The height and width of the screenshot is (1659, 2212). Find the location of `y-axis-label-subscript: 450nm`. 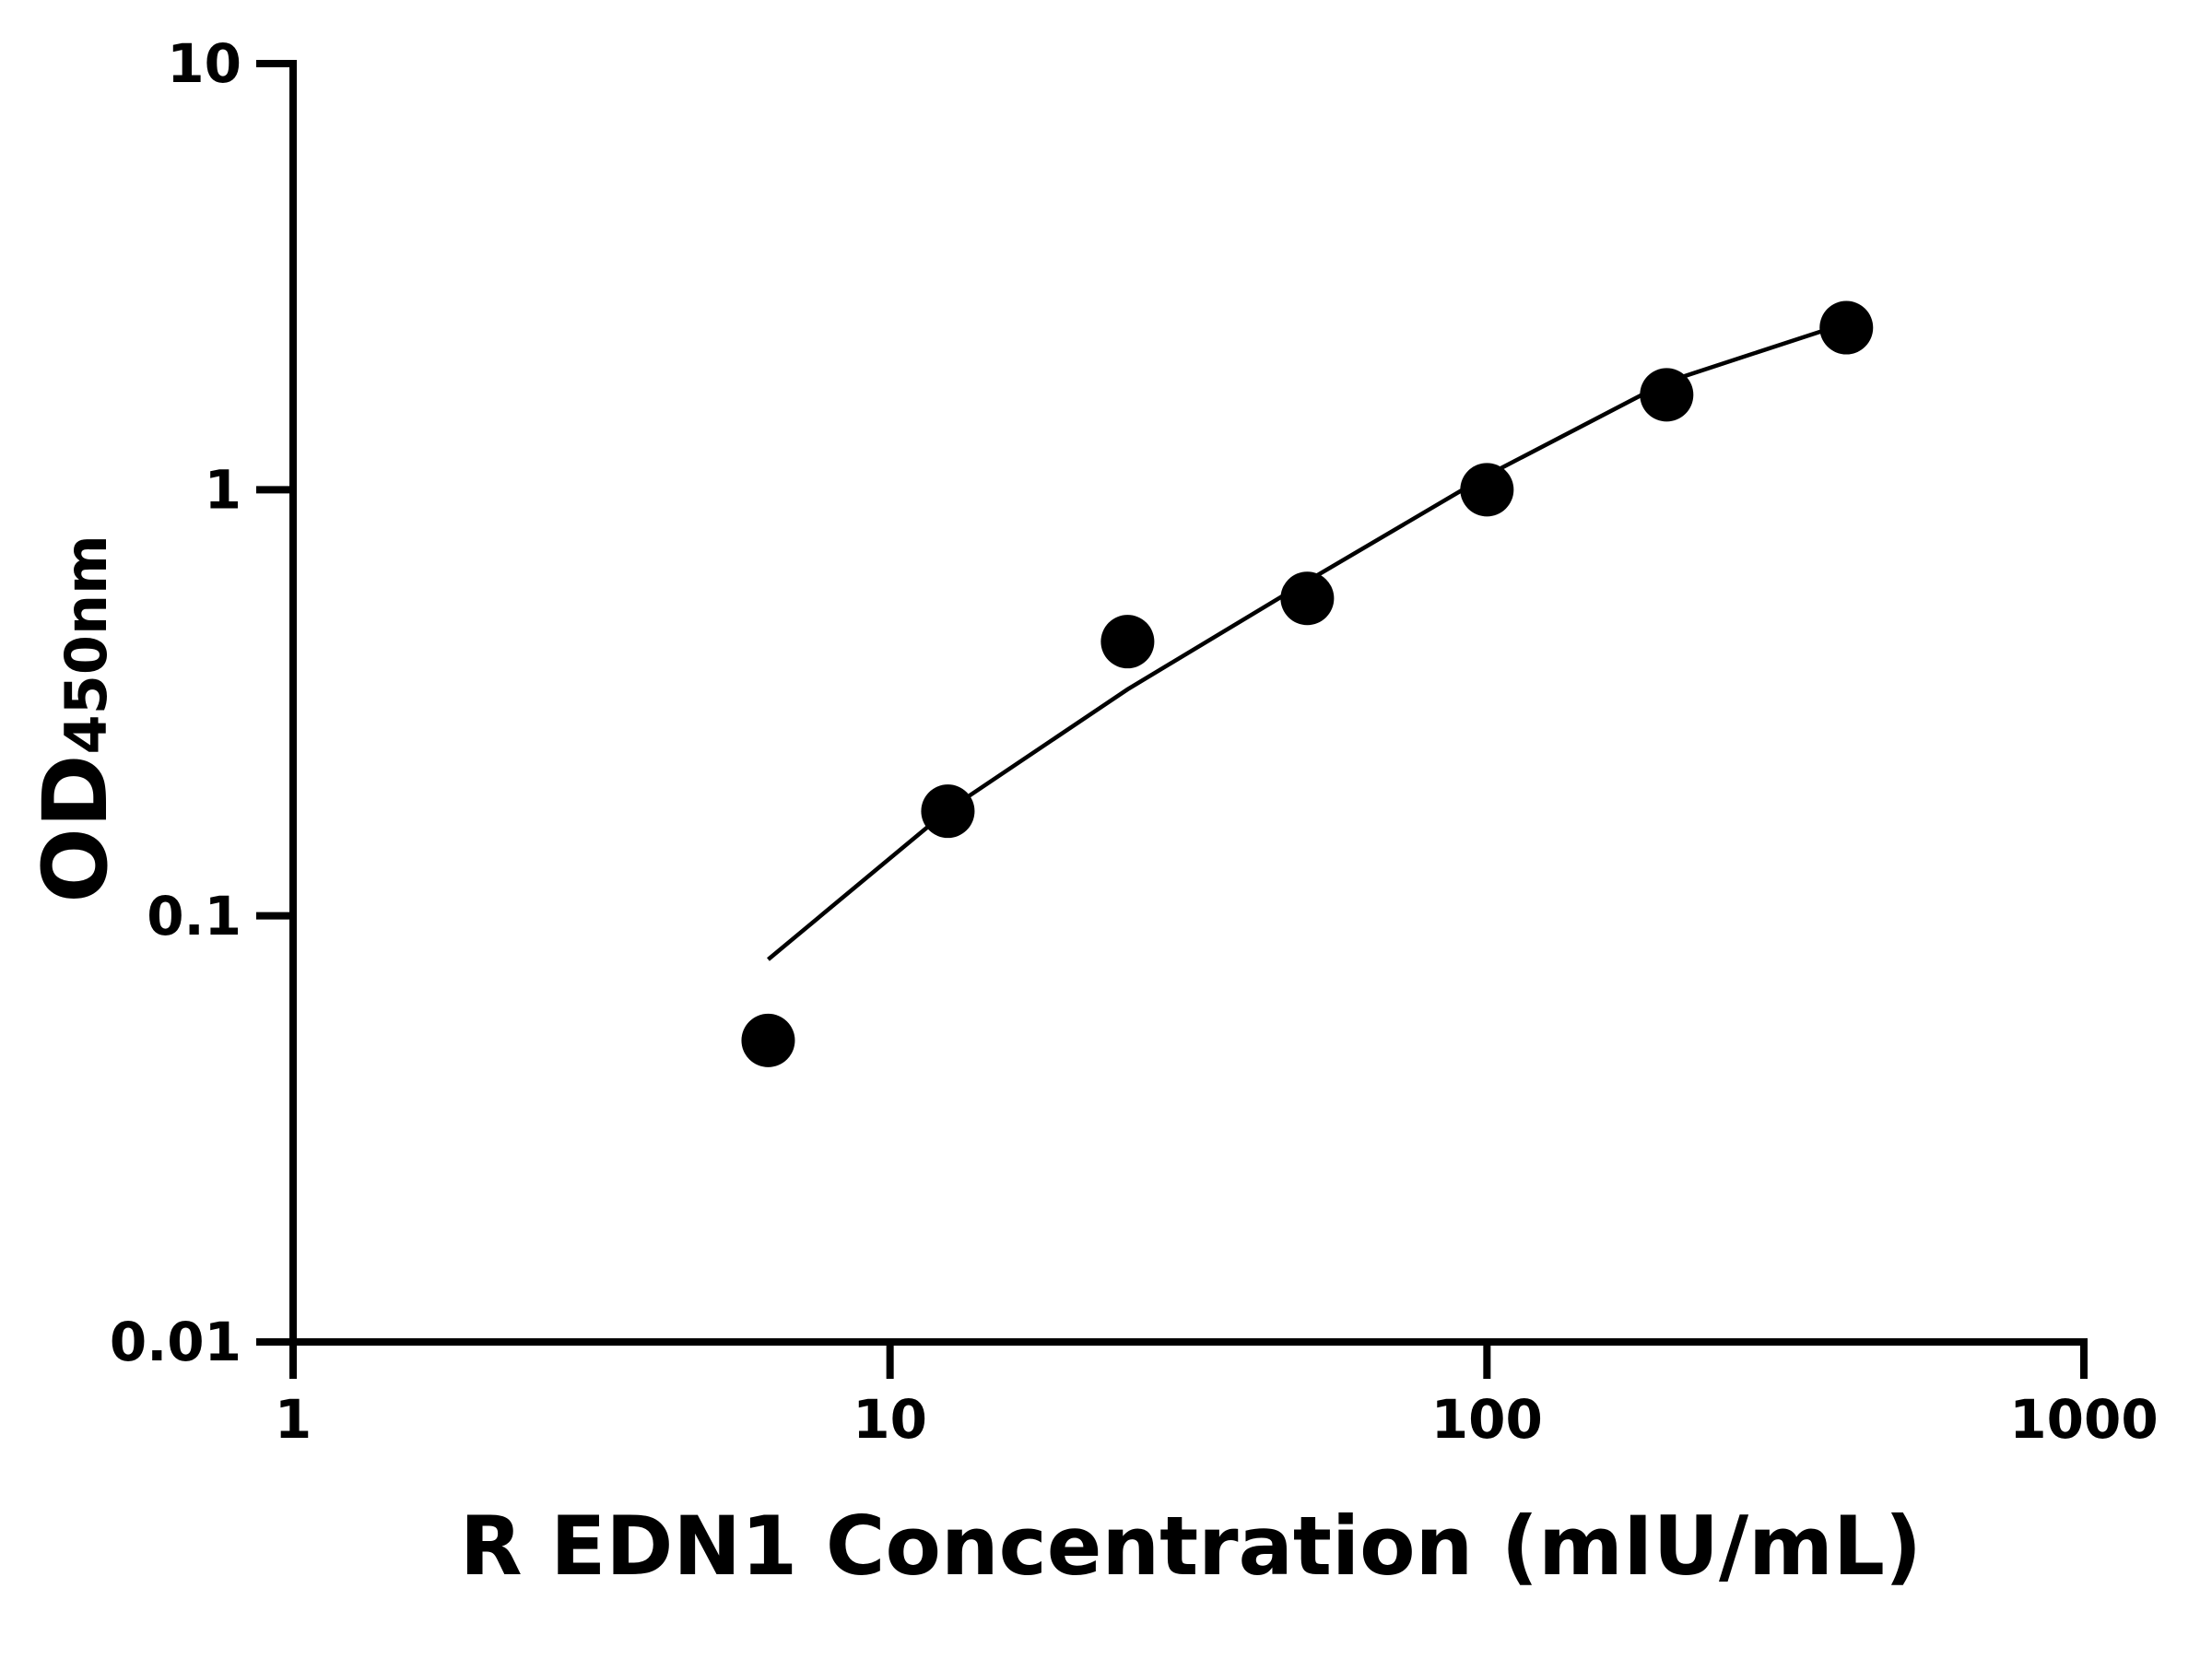

y-axis-label-subscript: 450nm is located at coordinates (86, 644).